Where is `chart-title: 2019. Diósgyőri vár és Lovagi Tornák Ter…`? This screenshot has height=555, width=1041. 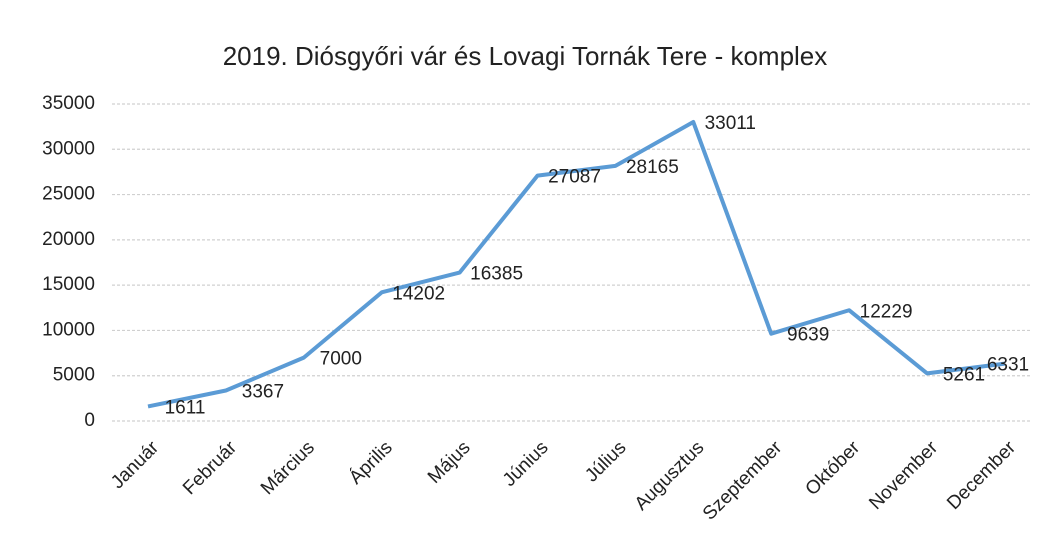 chart-title: 2019. Diósgyőri vár és Lovagi Tornák Ter… is located at coordinates (525, 56).